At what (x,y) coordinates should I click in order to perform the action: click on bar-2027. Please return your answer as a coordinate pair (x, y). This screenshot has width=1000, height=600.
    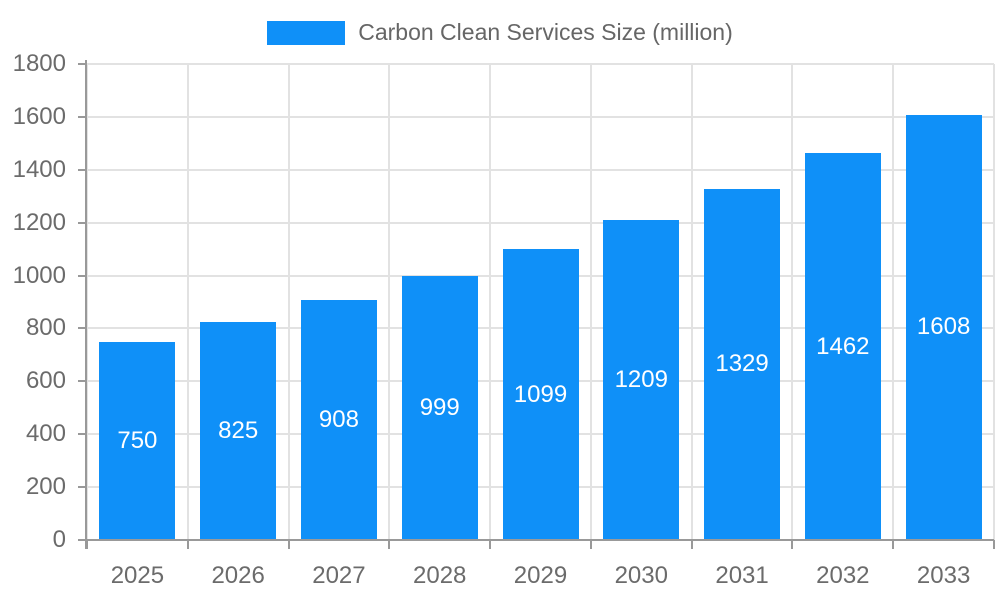
    Looking at the image, I should click on (338, 419).